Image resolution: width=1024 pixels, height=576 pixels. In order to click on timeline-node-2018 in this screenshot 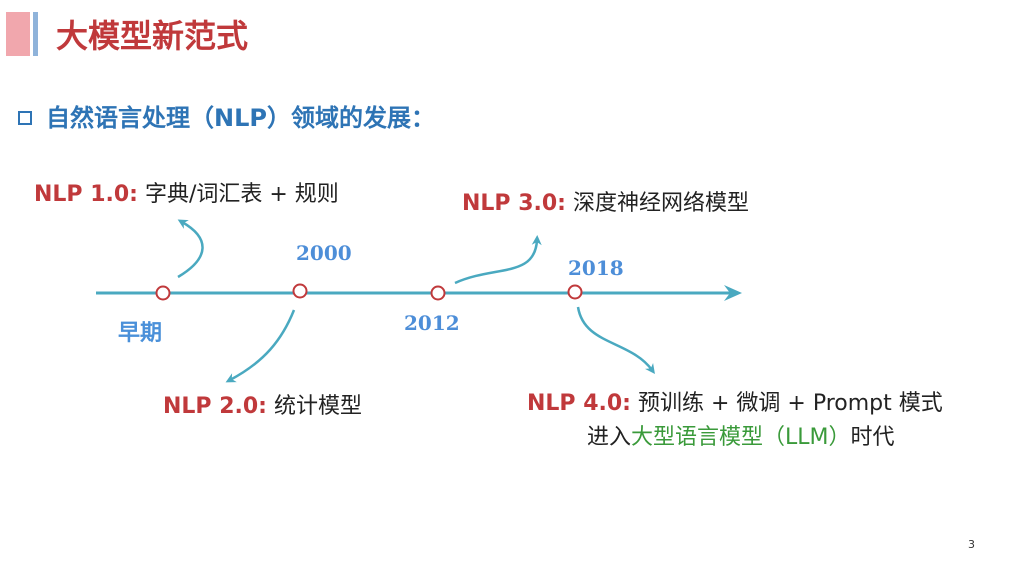, I will do `click(575, 292)`.